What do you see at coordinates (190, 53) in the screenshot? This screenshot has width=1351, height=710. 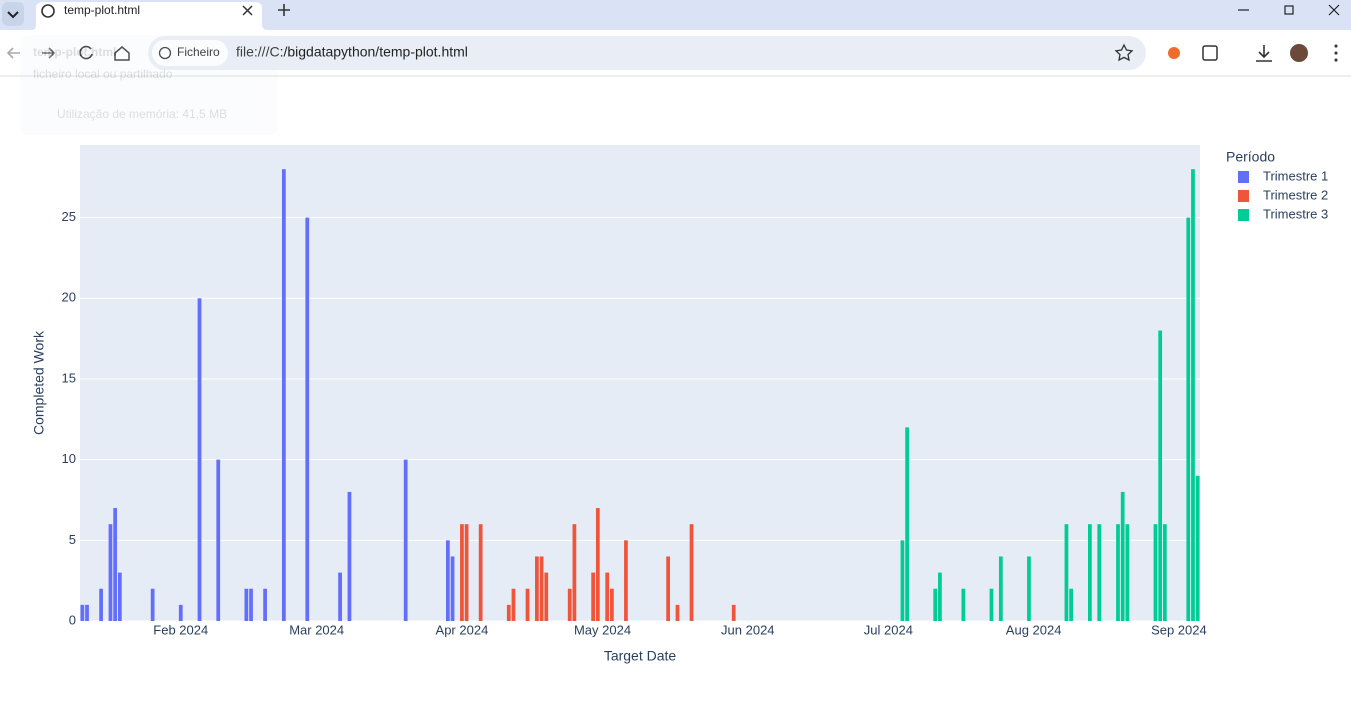 I see `site-chip` at bounding box center [190, 53].